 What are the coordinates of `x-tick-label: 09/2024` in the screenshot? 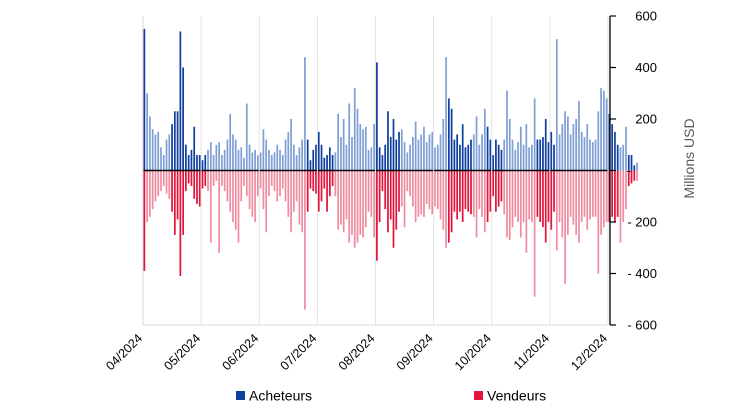 It's located at (415, 352).